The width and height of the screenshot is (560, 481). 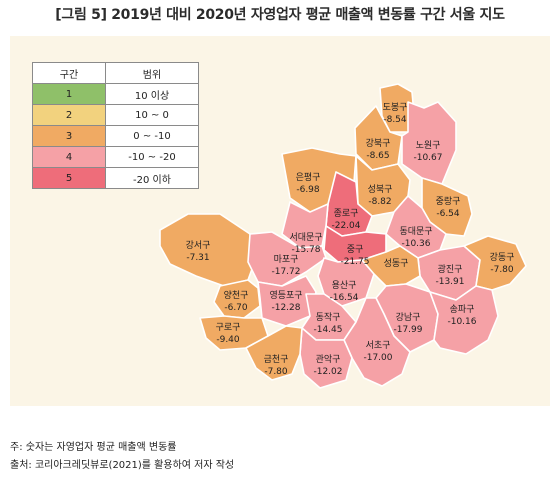 What do you see at coordinates (328, 317) in the screenshot?
I see `district-name-label: 동작구` at bounding box center [328, 317].